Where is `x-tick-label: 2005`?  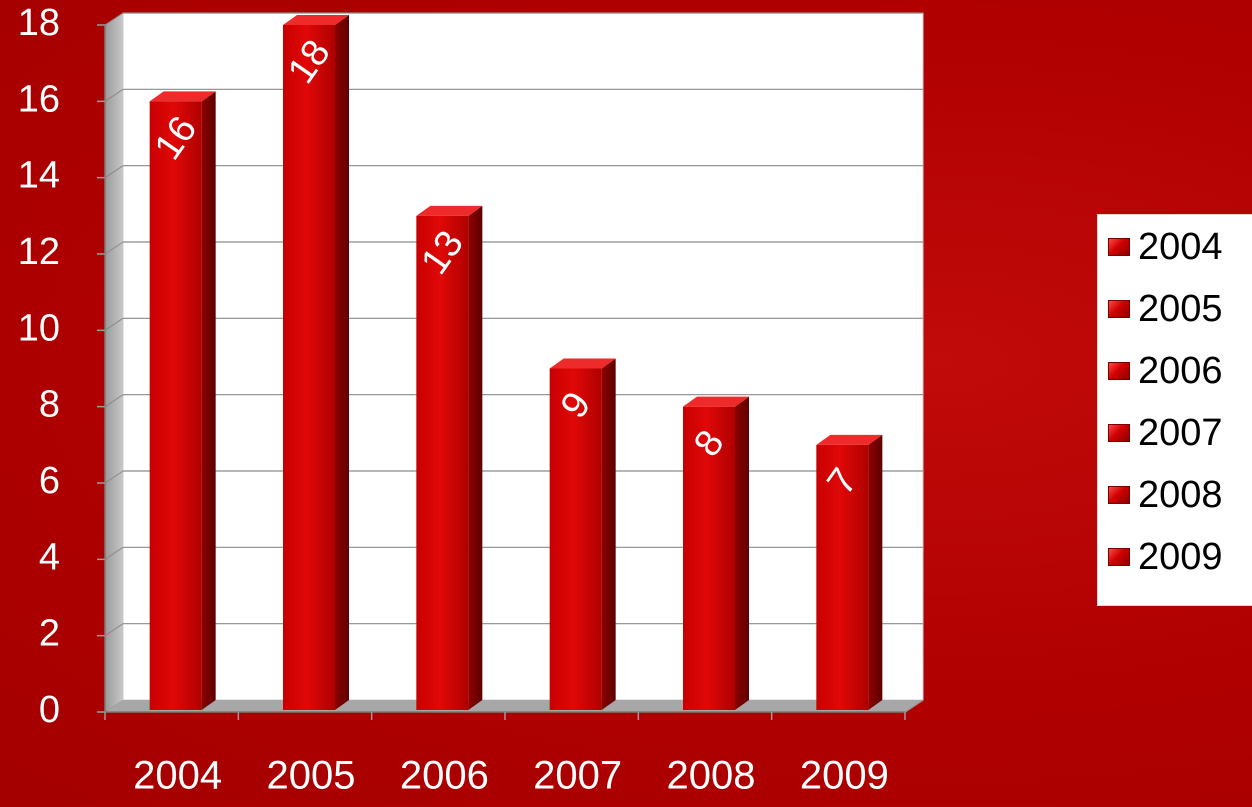 x-tick-label: 2005 is located at coordinates (311, 776).